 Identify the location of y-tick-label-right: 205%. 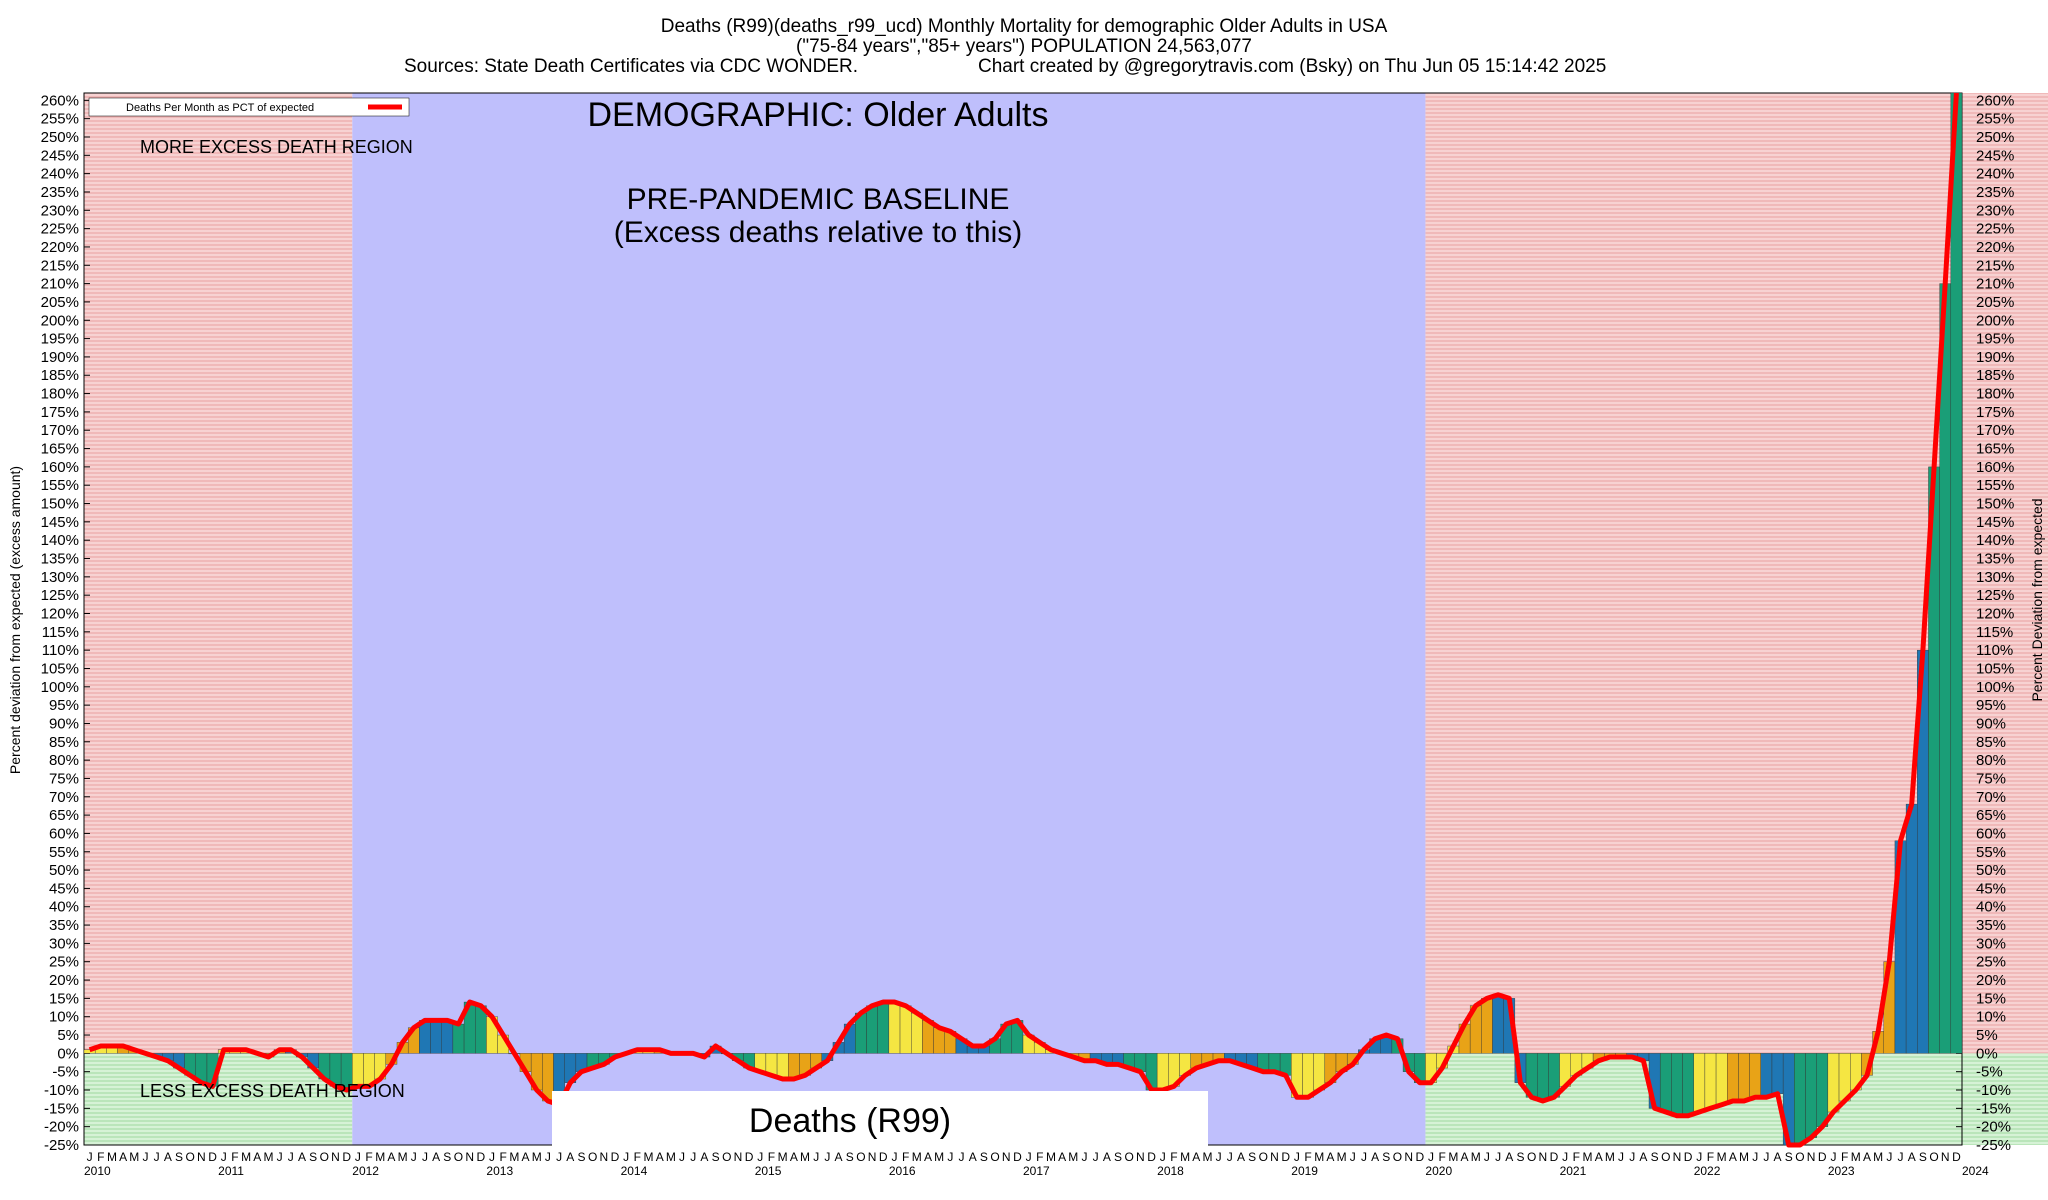
(1995, 302).